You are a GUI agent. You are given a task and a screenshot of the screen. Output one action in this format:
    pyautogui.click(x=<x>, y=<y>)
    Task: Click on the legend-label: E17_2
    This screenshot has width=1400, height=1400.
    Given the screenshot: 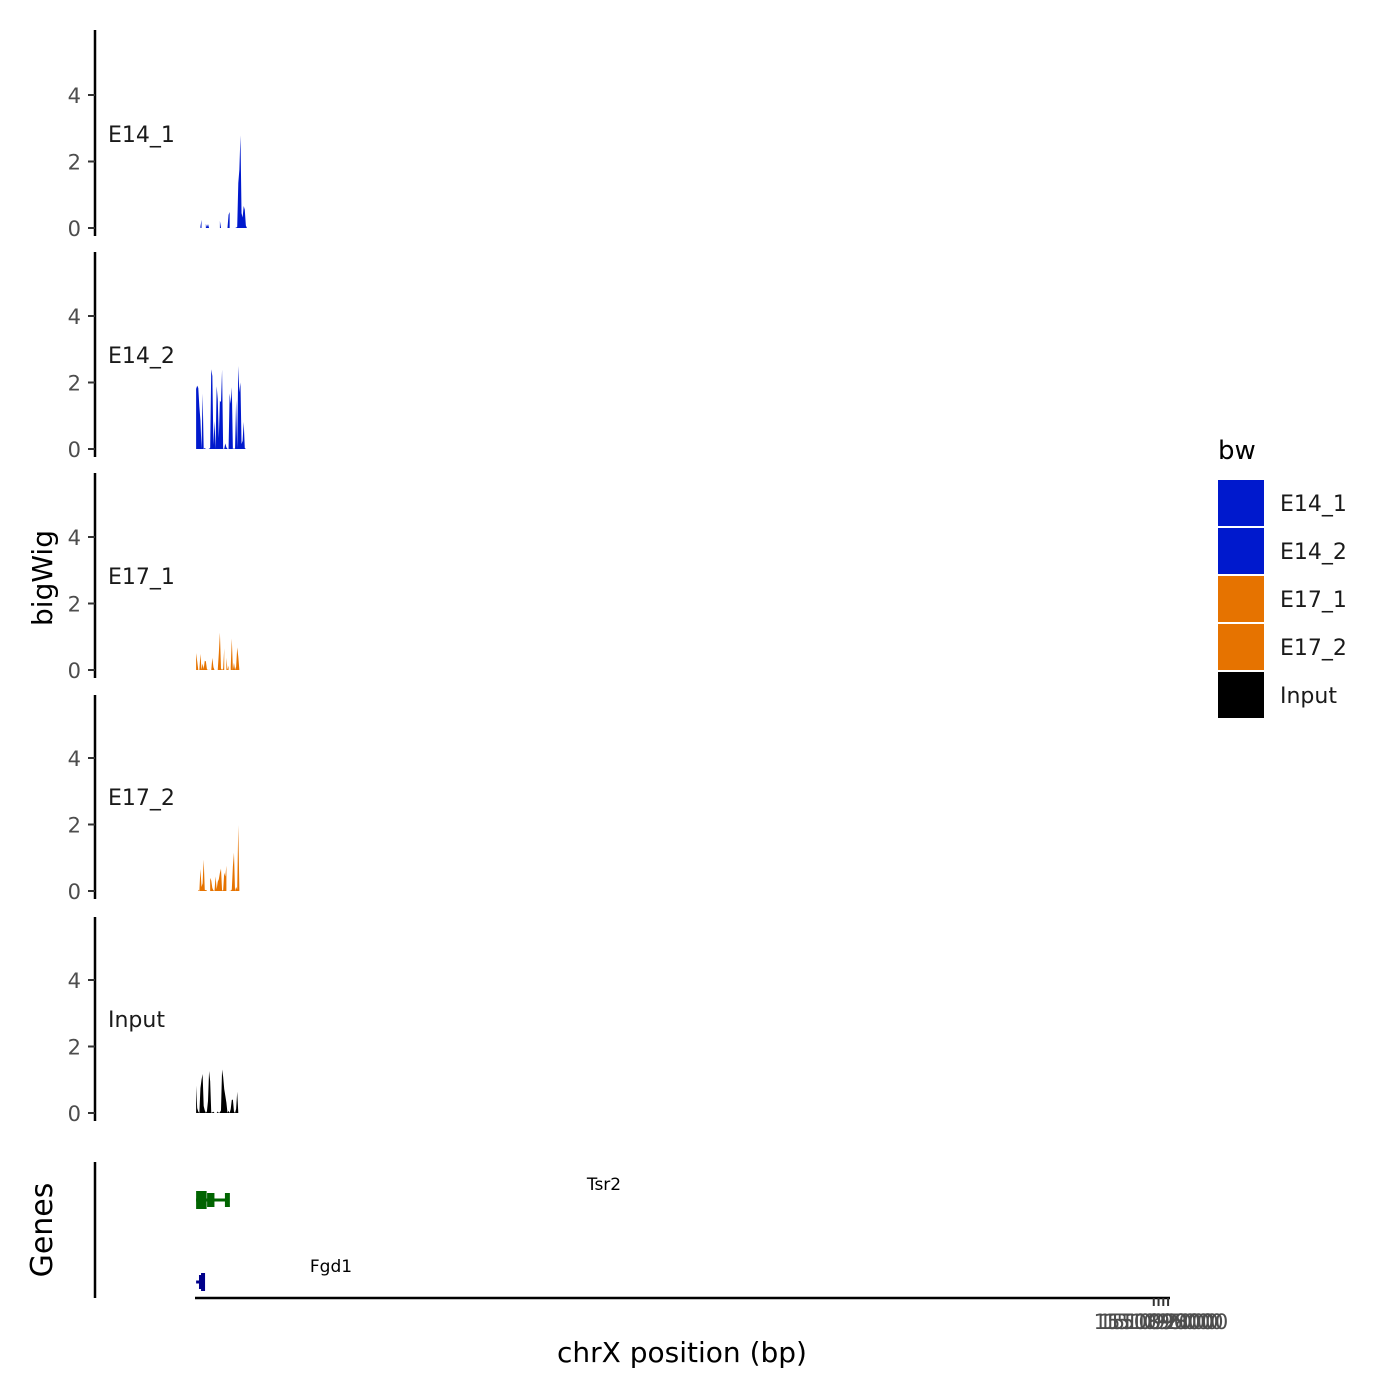 What is the action you would take?
    pyautogui.click(x=1313, y=648)
    